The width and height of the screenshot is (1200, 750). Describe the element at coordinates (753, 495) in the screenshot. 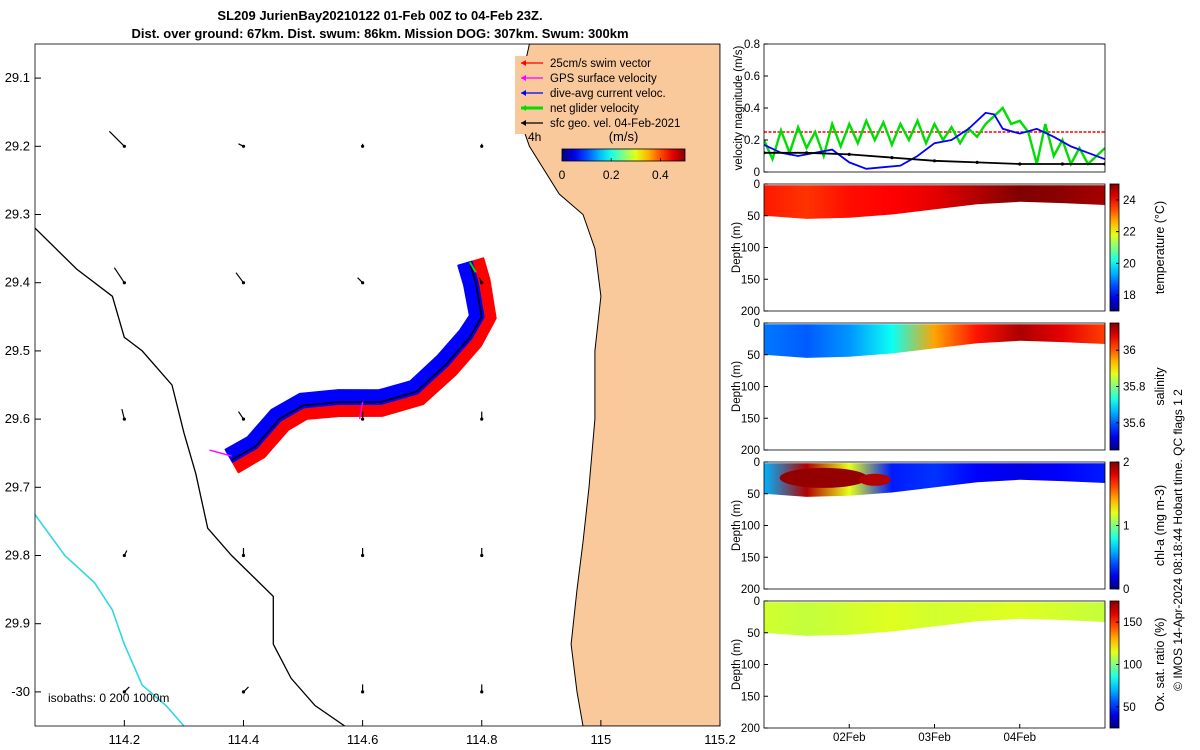

I see `section-y-tick-label: 50` at that location.